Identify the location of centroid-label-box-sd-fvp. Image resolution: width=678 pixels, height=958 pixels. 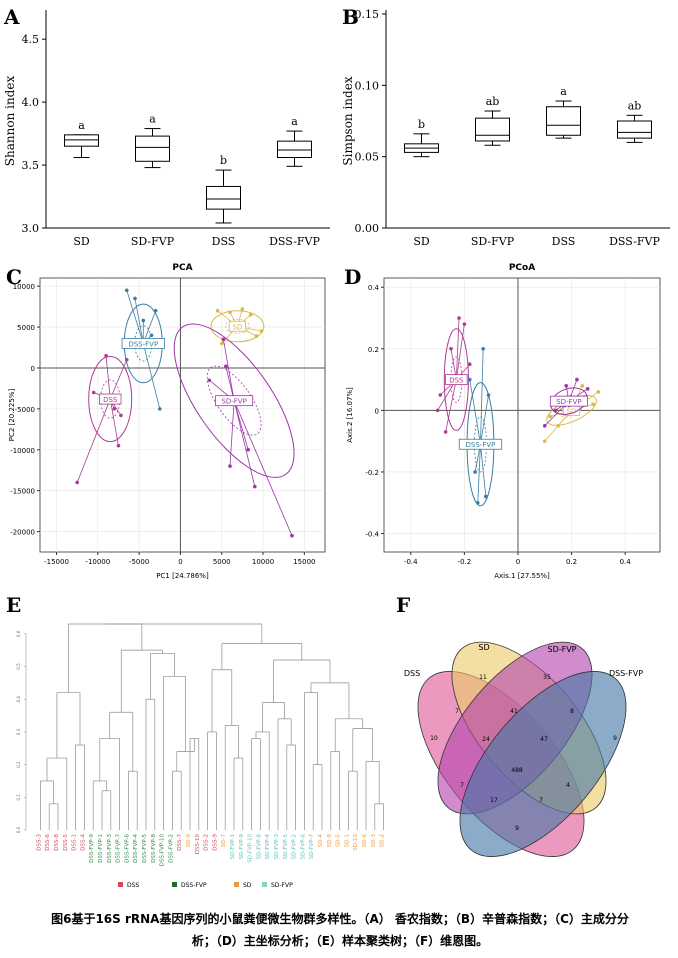
(234, 401).